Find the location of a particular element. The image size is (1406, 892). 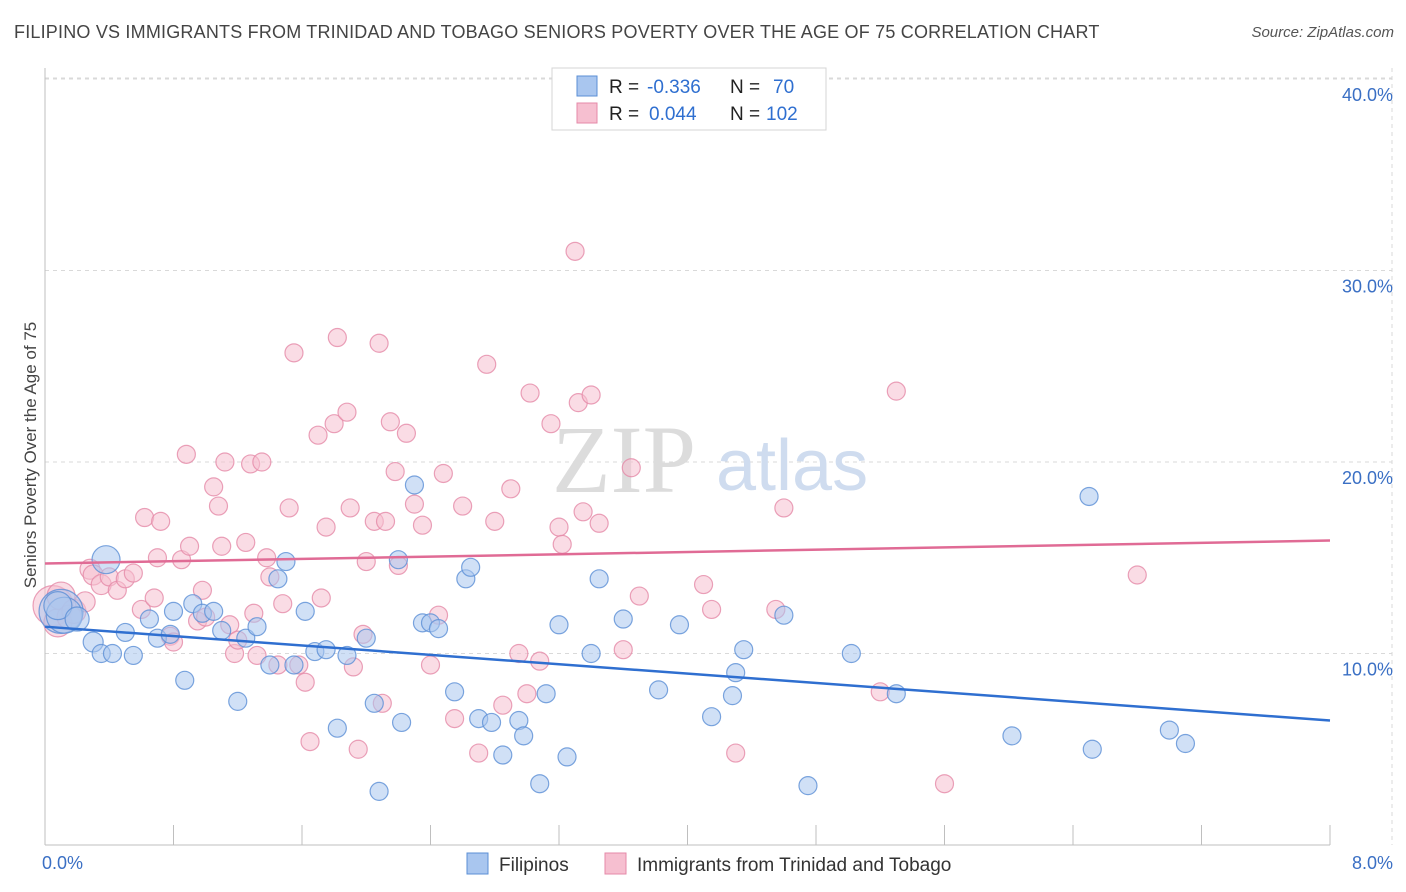

legend-r-label-1: R = is located at coordinates (624, 87).